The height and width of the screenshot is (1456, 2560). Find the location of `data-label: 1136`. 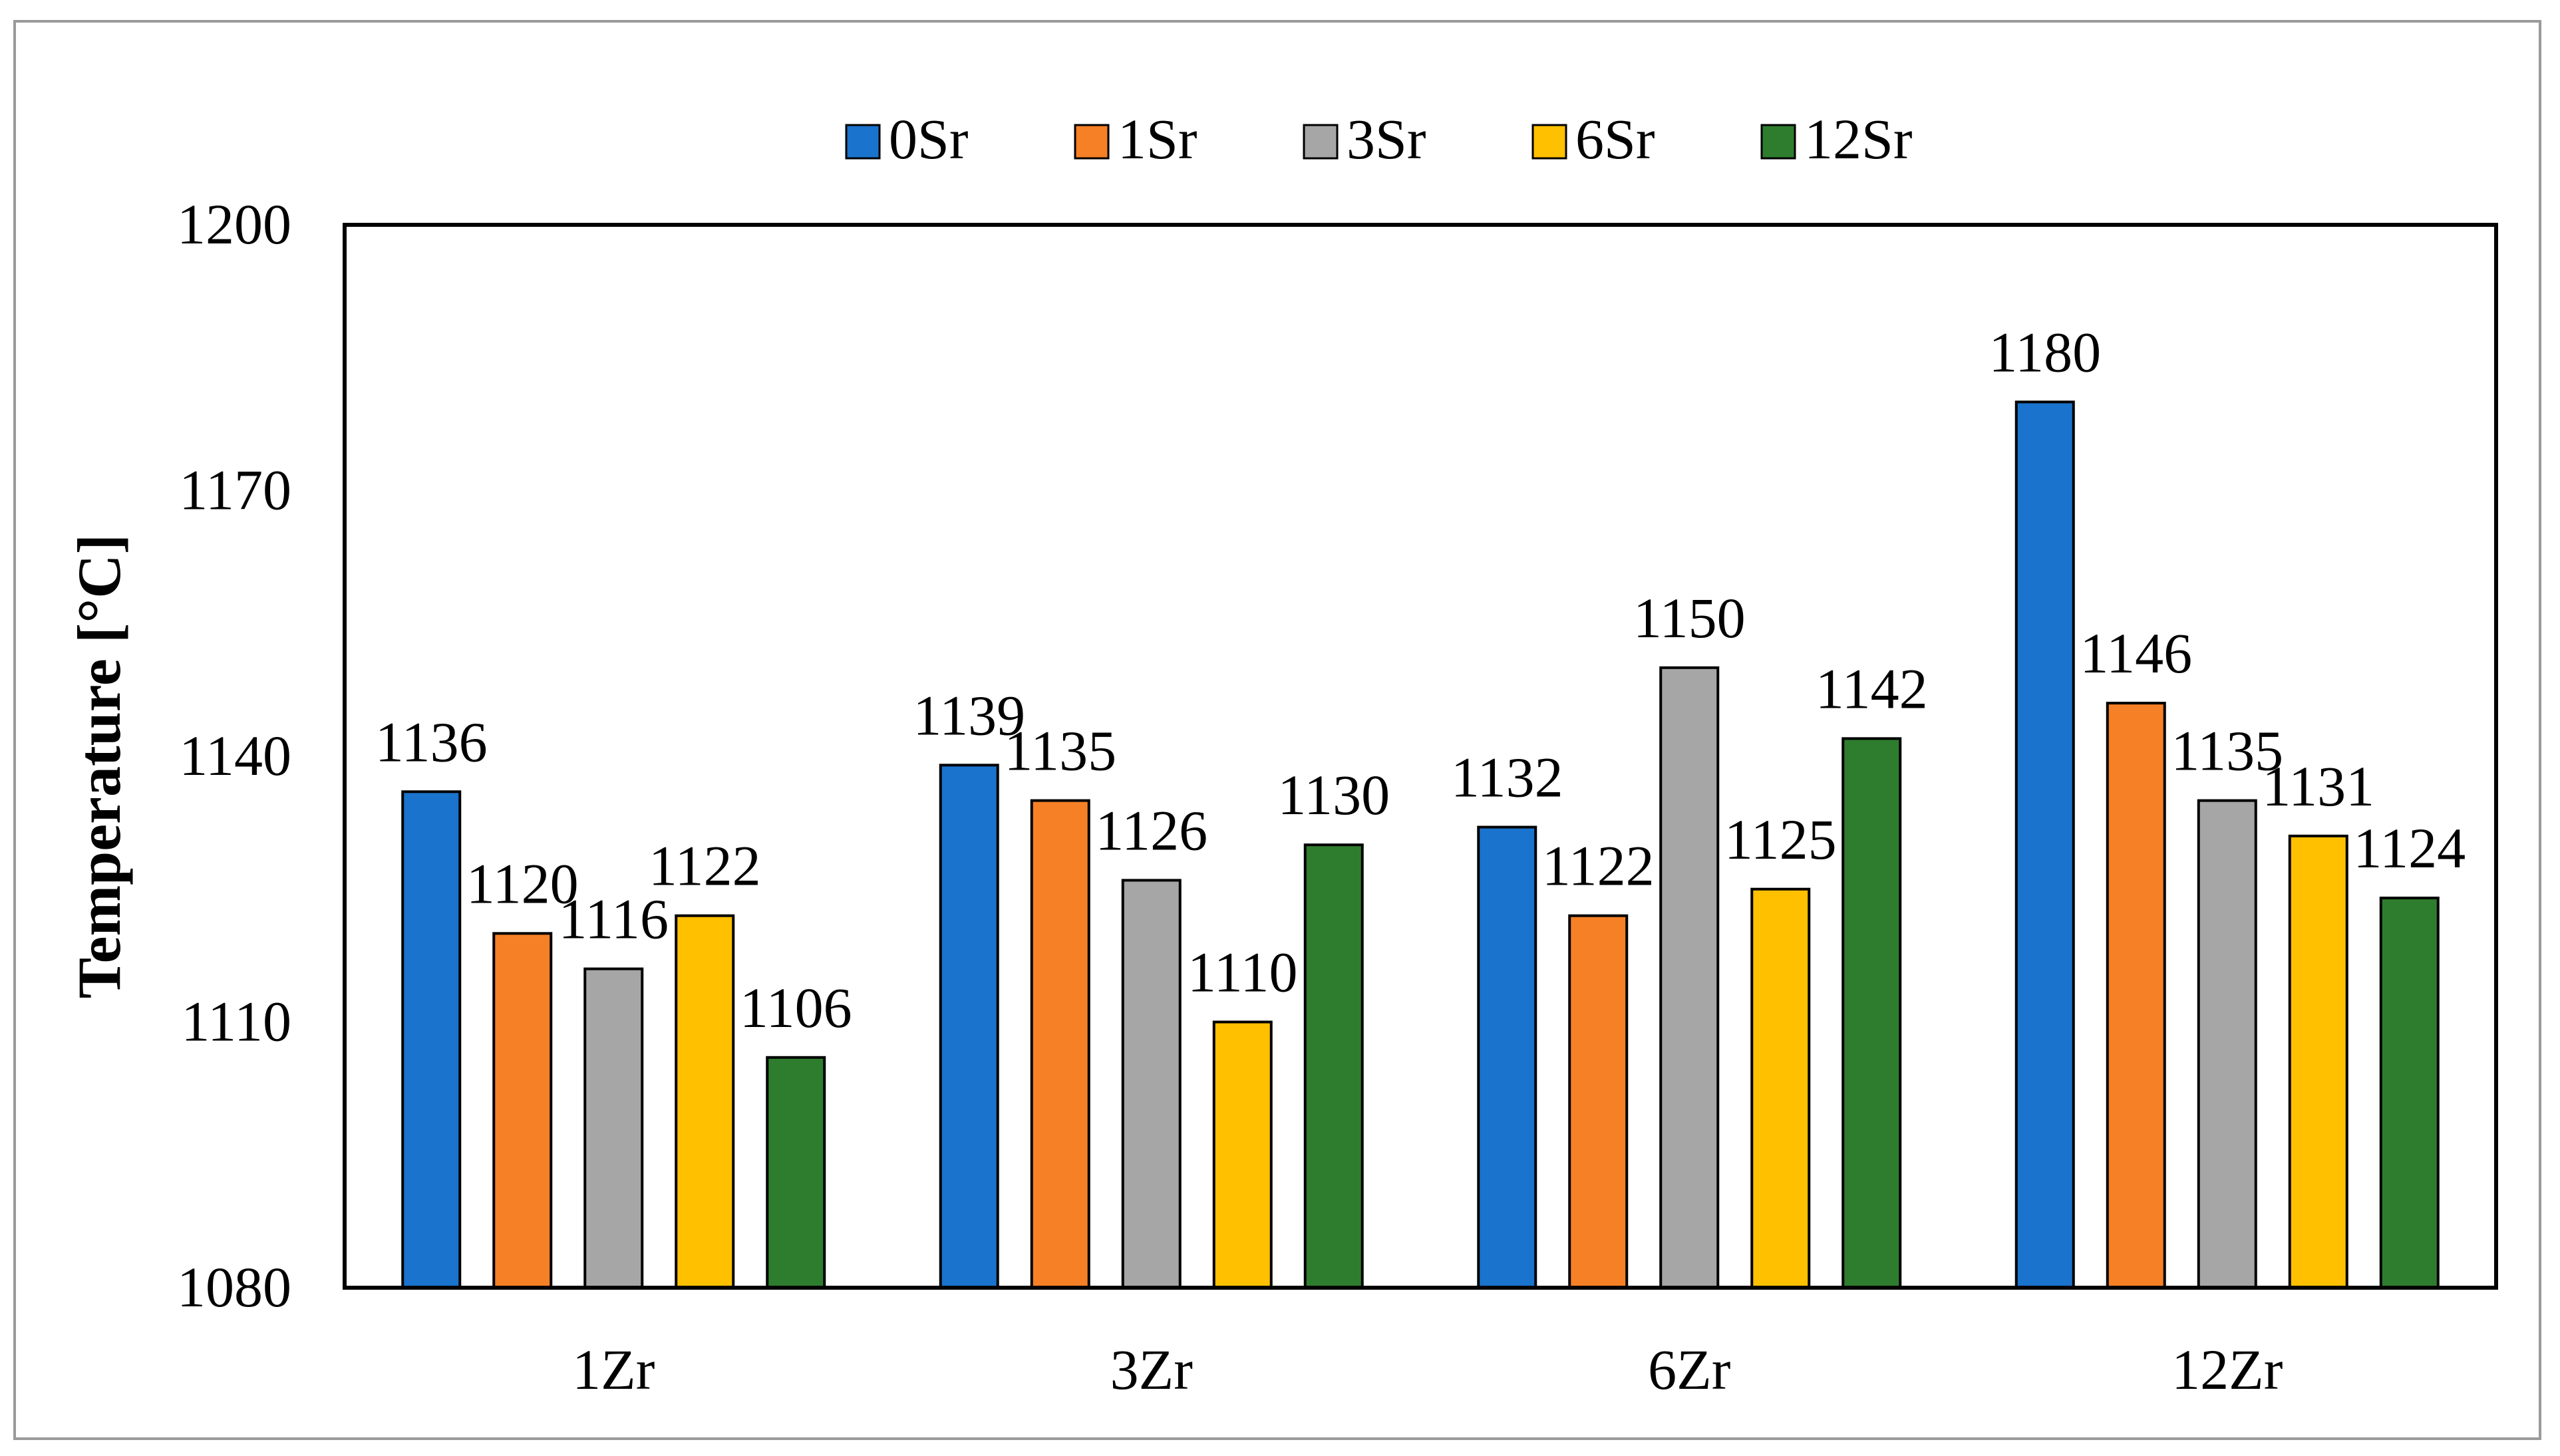

data-label: 1136 is located at coordinates (432, 742).